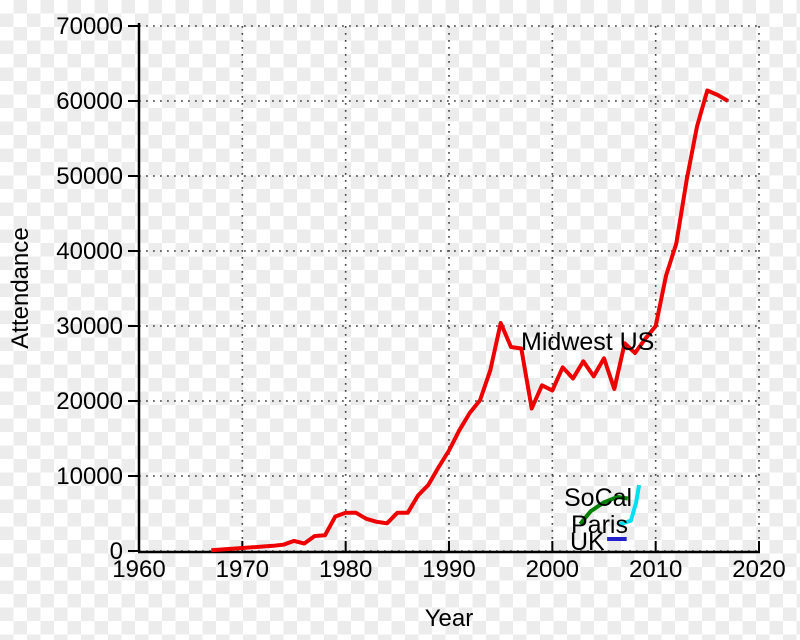  I want to click on series-label-socal: SoCal, so click(598, 498).